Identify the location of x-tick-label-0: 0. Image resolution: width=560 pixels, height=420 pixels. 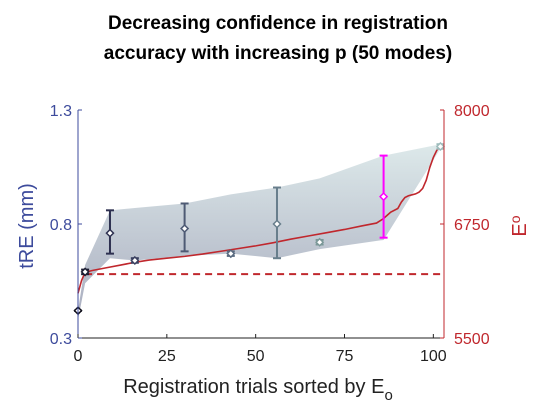
(78, 356).